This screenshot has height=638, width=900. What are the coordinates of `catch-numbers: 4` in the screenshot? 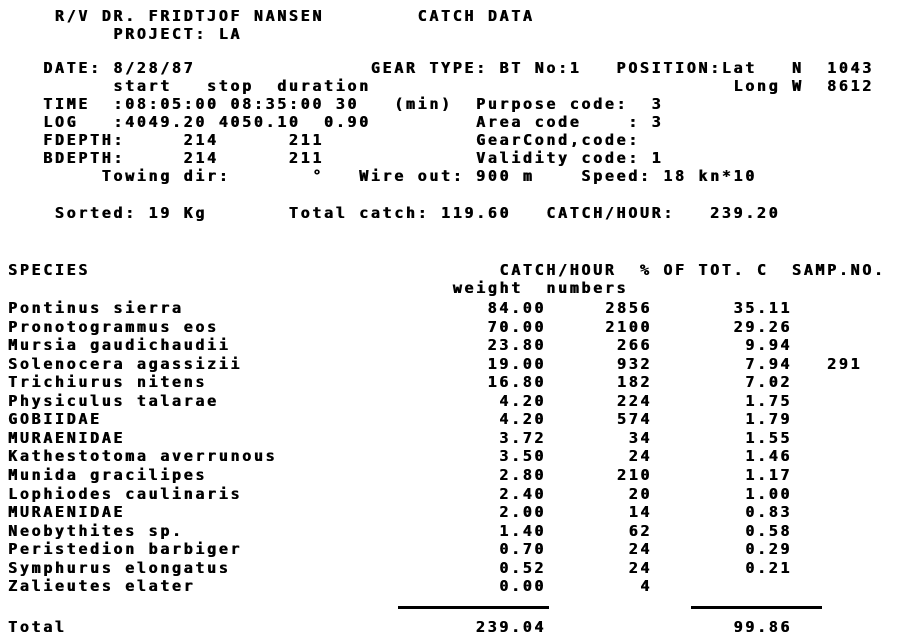 It's located at (646, 586).